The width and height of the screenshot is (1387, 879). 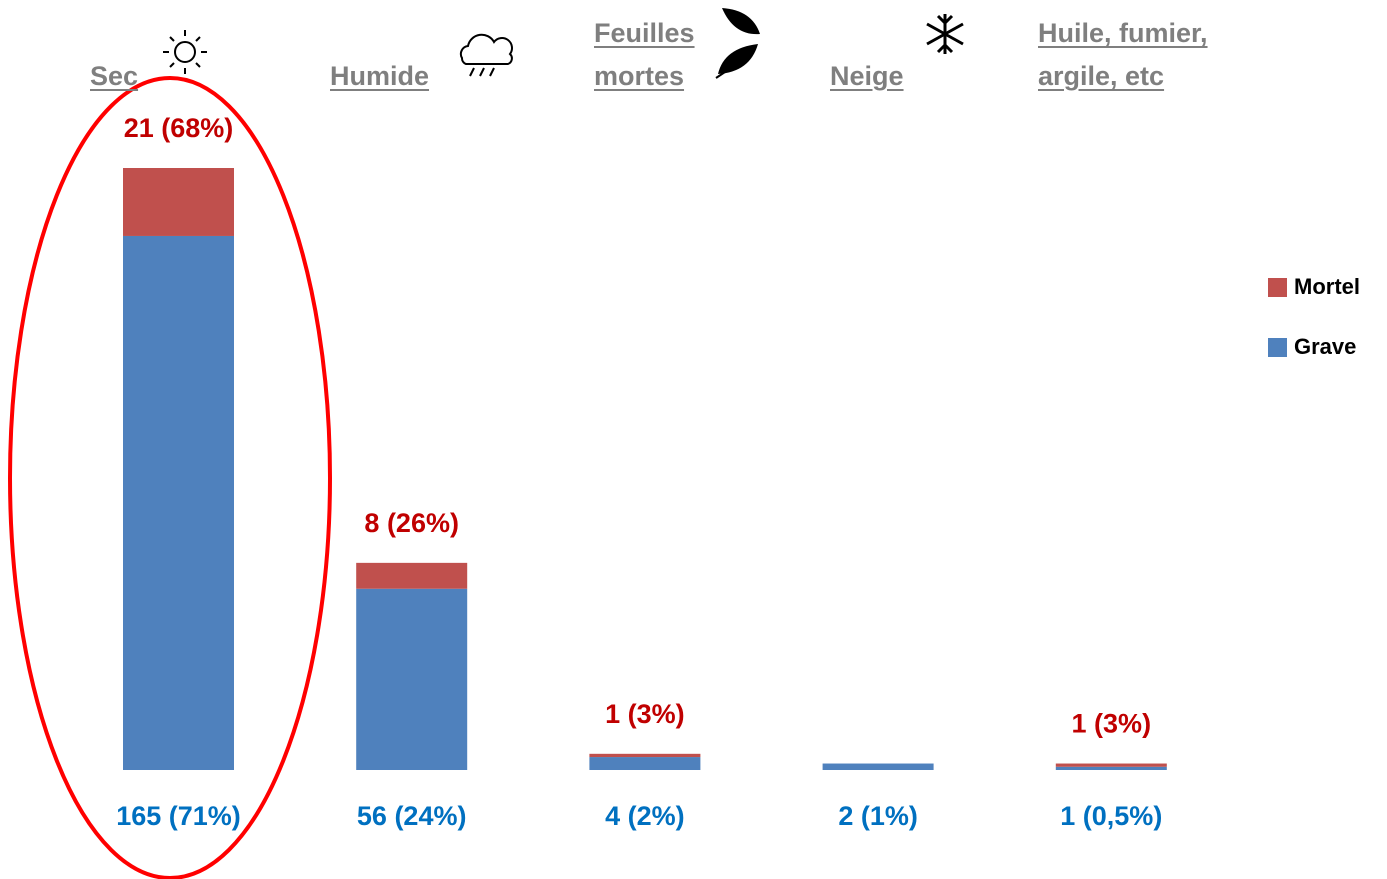 What do you see at coordinates (867, 76) in the screenshot?
I see `category-label: Neige` at bounding box center [867, 76].